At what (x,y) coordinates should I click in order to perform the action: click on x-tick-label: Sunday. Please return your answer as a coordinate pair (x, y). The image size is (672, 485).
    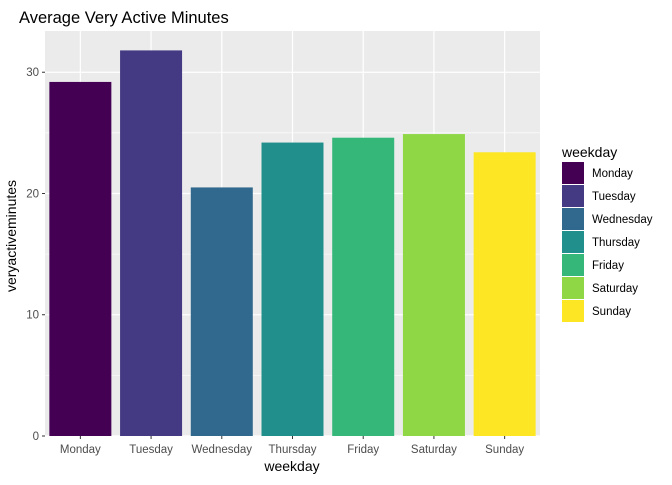
    Looking at the image, I should click on (504, 450).